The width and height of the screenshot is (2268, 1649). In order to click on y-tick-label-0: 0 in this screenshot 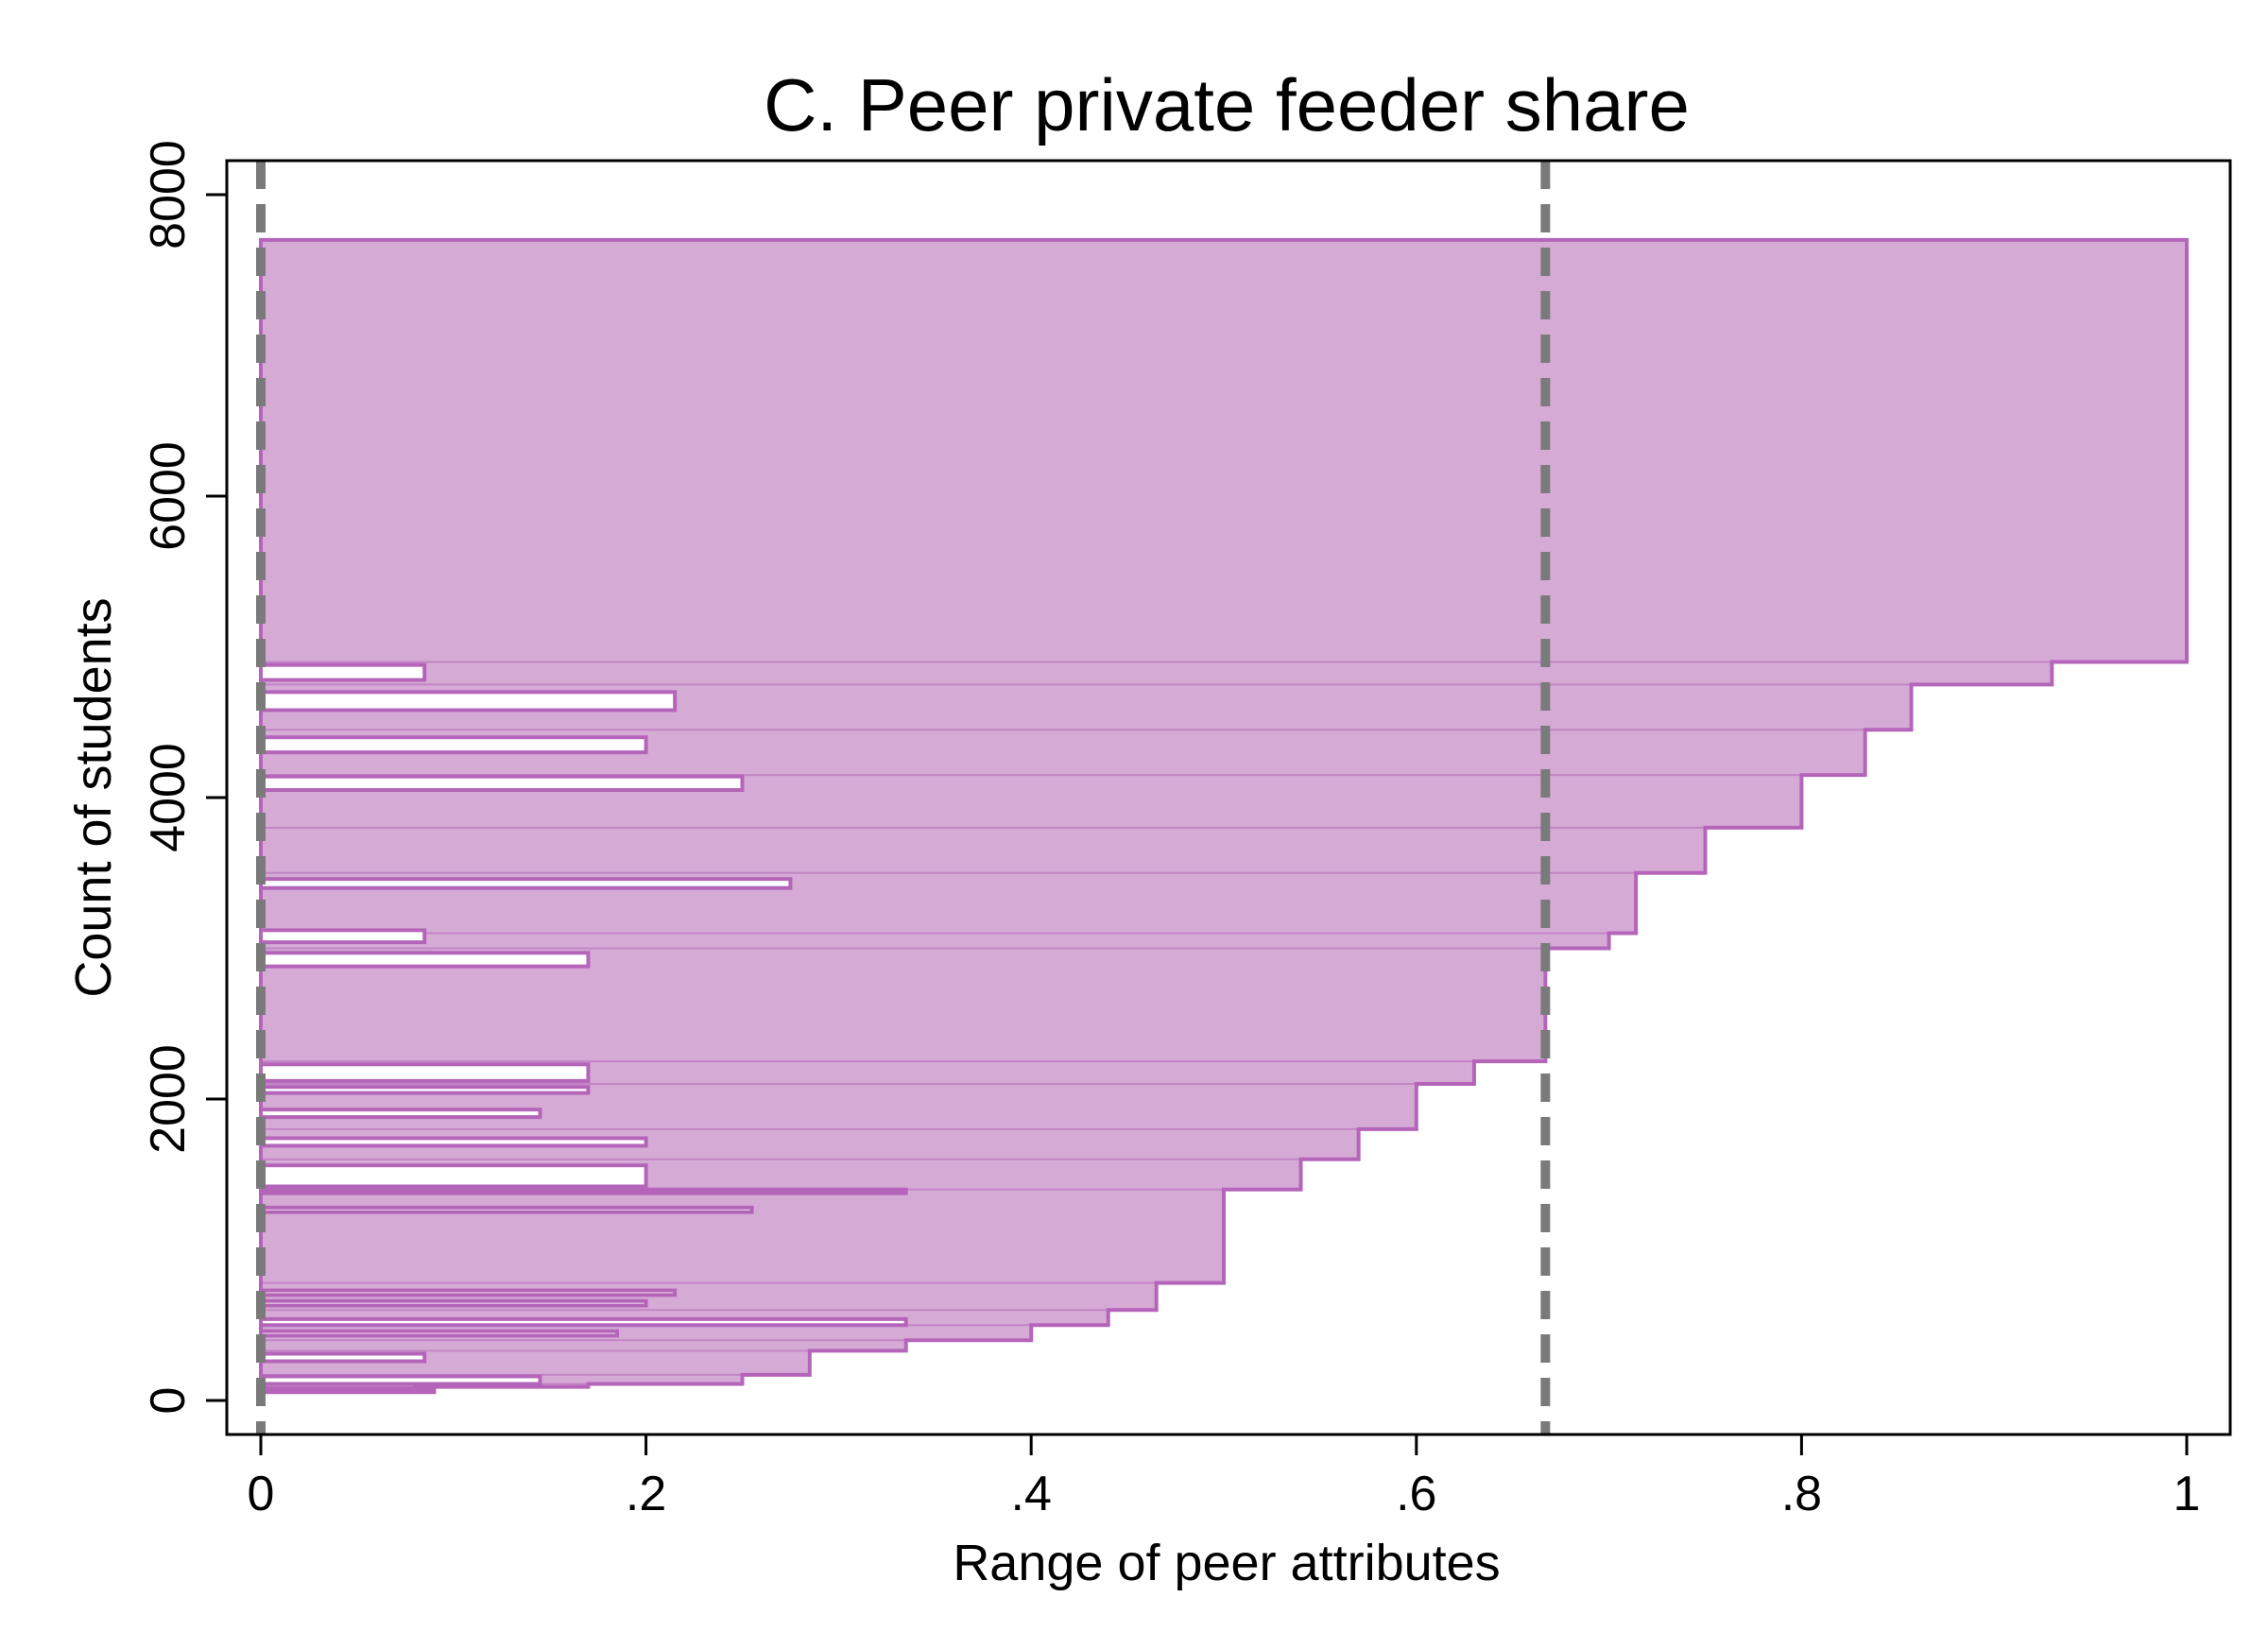, I will do `click(168, 1401)`.